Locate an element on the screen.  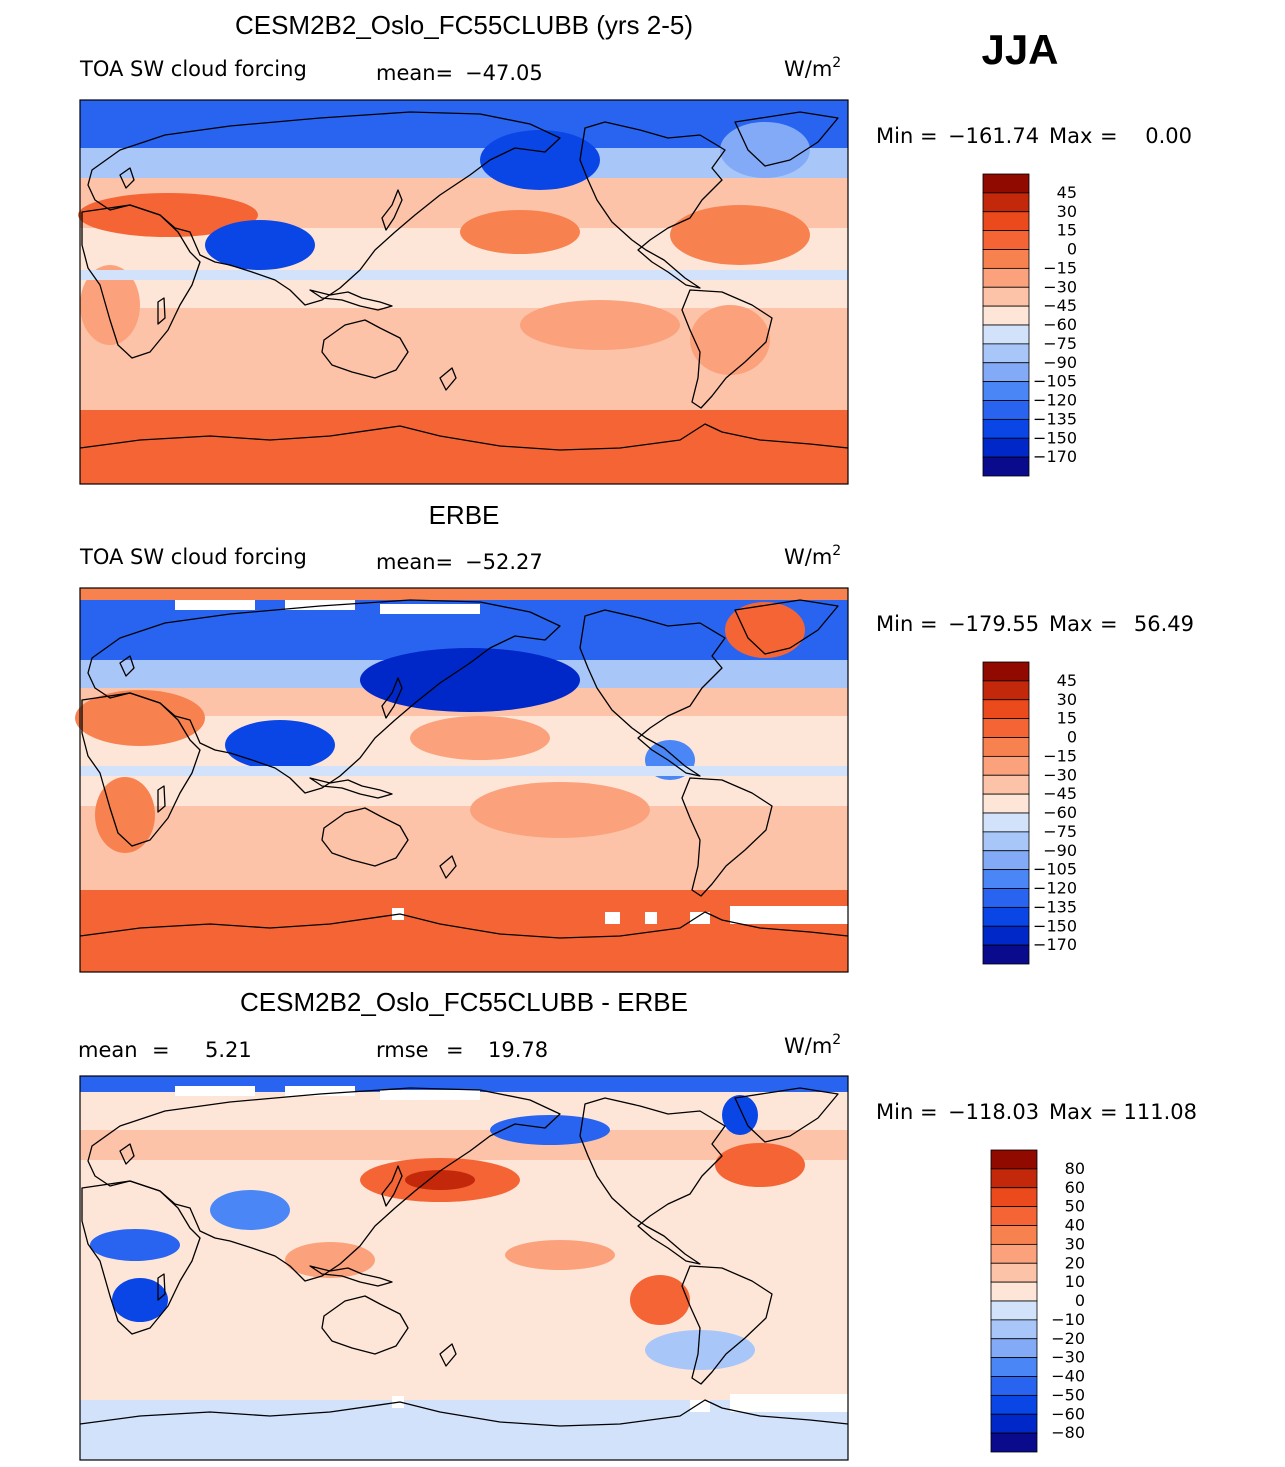
panel-1-min-value: −161.74 is located at coordinates (993, 136).